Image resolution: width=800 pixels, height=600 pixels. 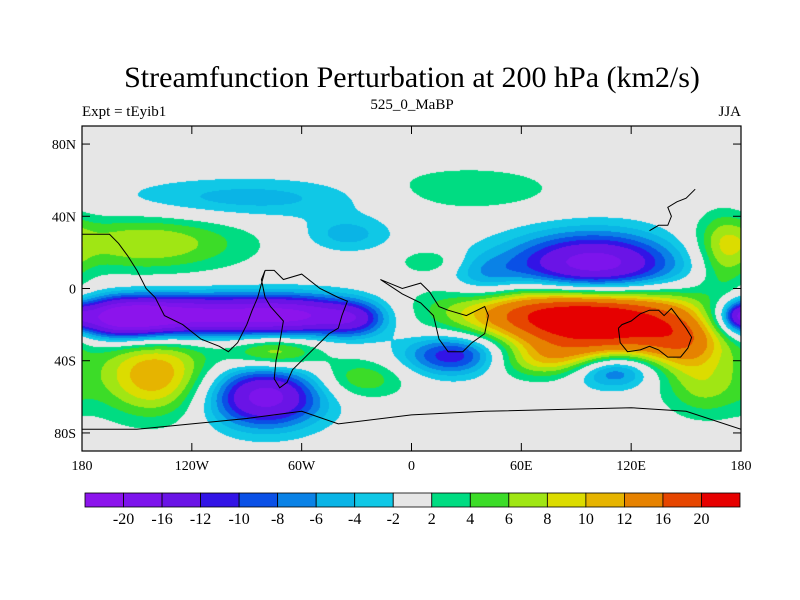 I want to click on colorbar-label: -16, so click(x=161, y=519).